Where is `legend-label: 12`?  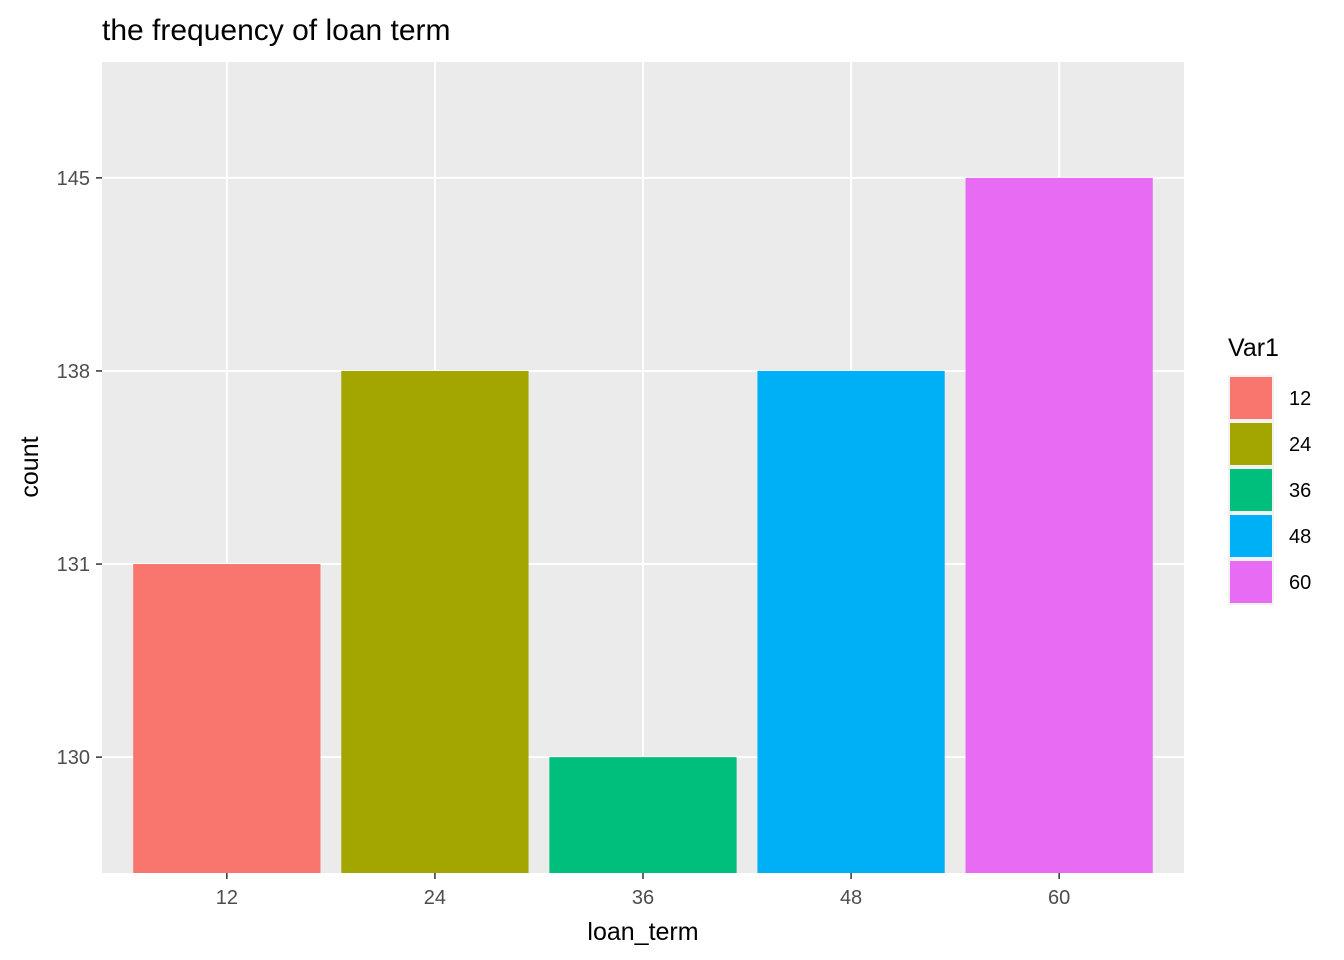
legend-label: 12 is located at coordinates (1300, 399).